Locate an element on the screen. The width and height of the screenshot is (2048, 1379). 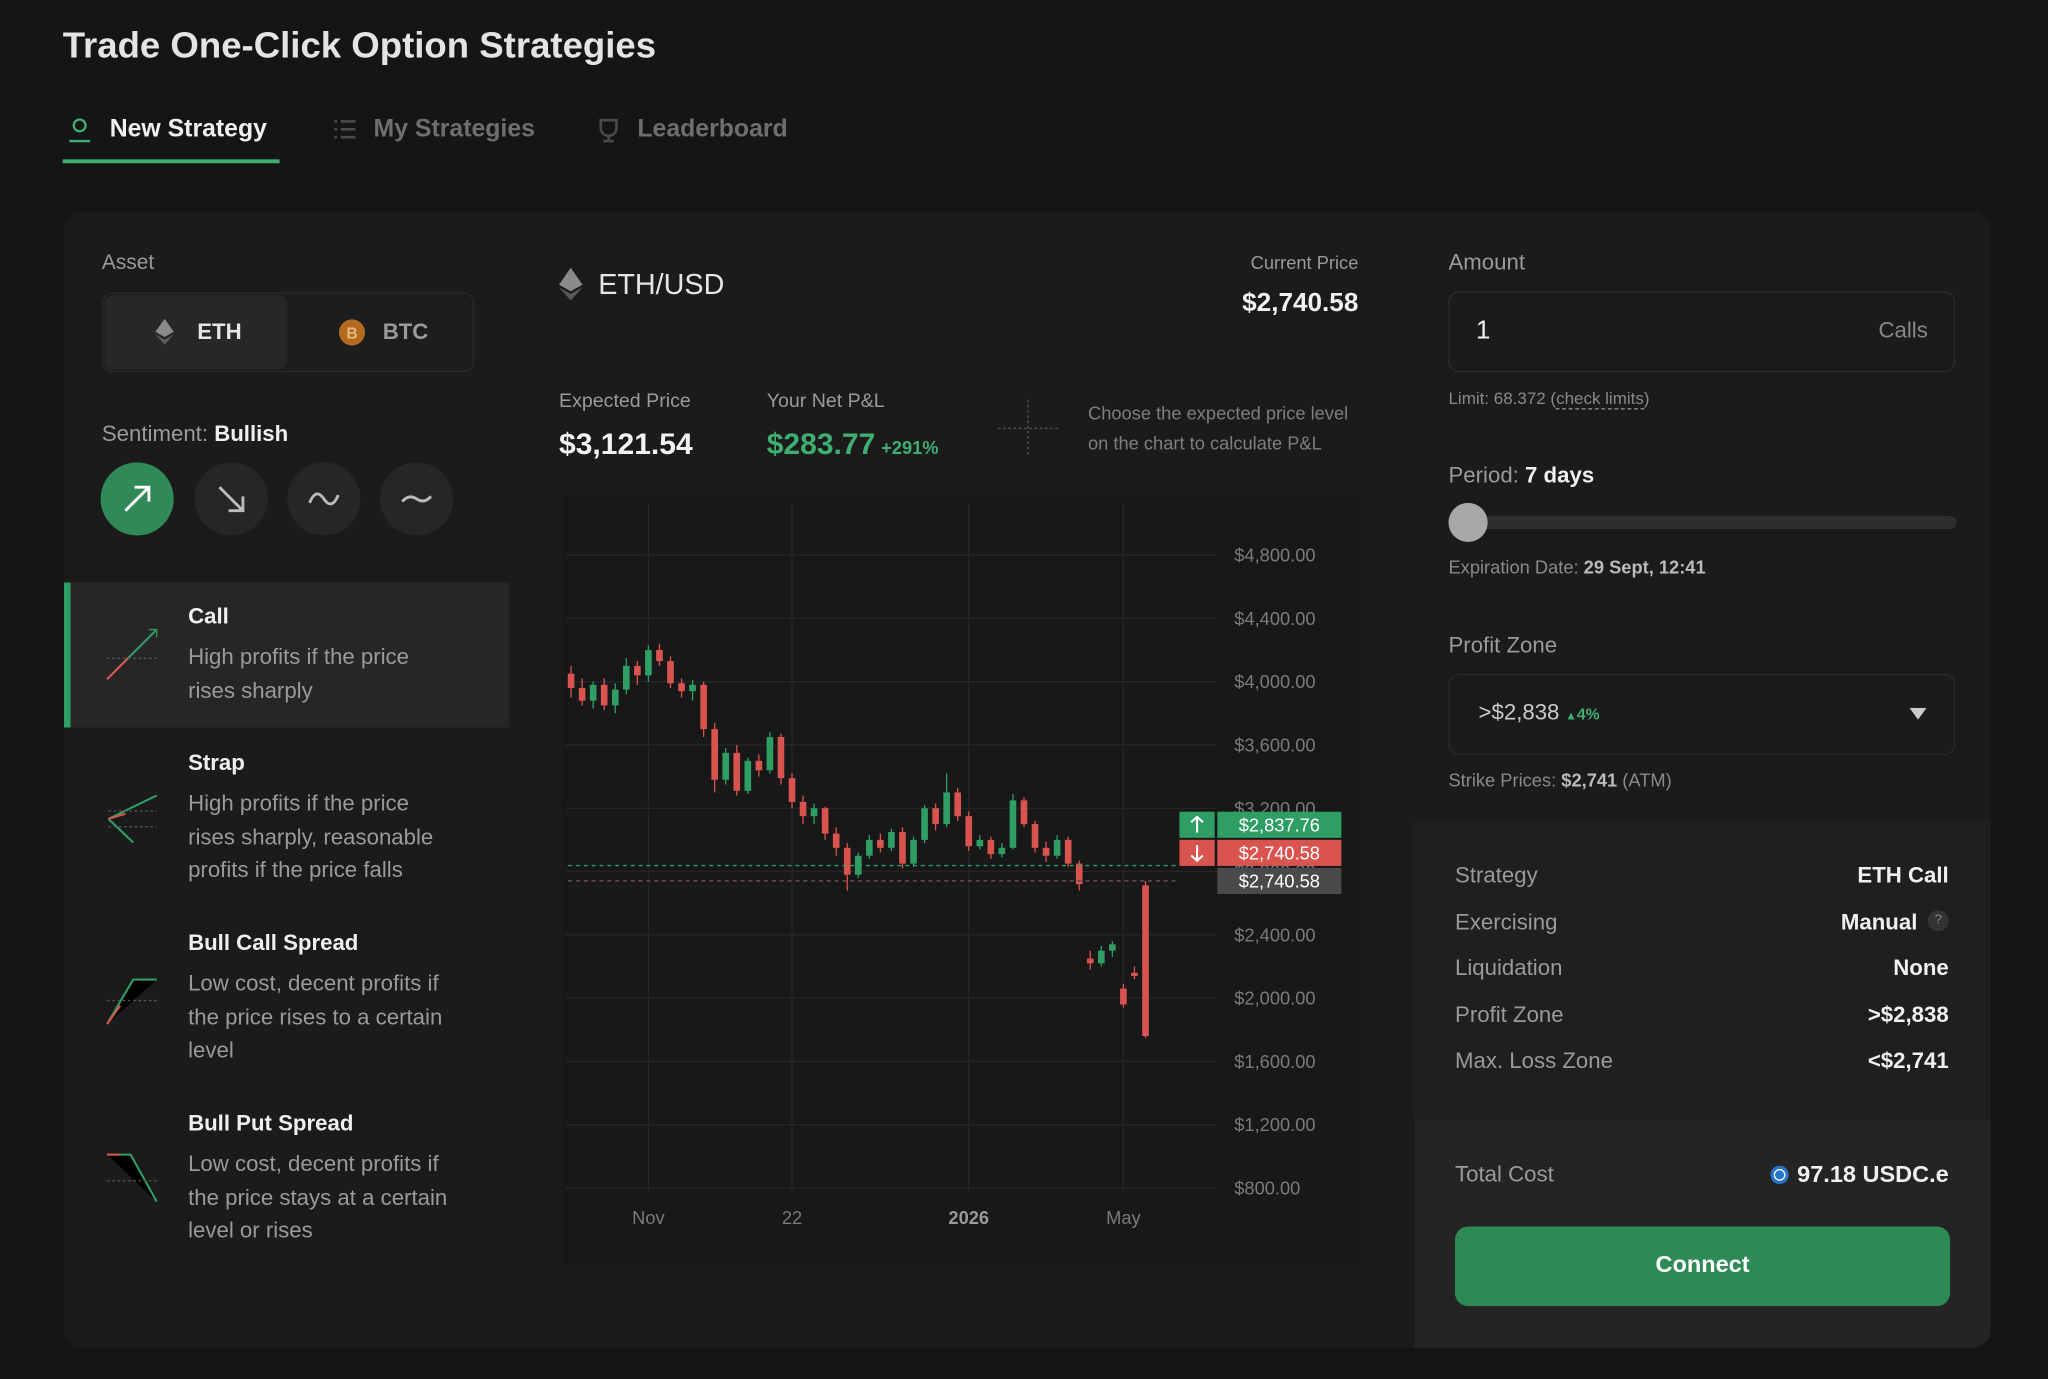
connect-button is located at coordinates (1703, 1266).